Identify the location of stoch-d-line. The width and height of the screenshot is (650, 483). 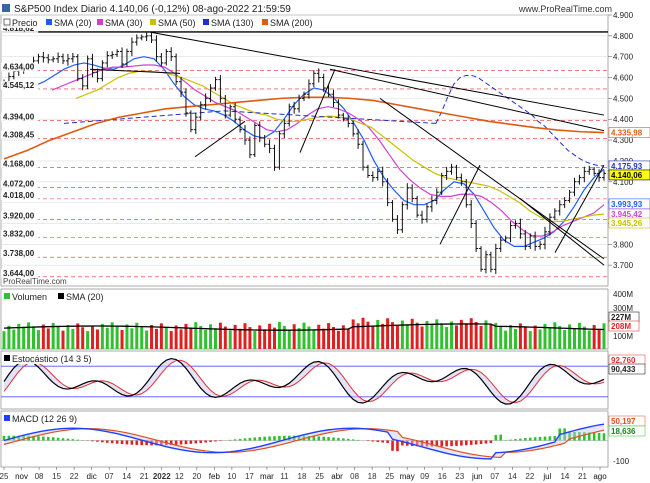
(304, 381).